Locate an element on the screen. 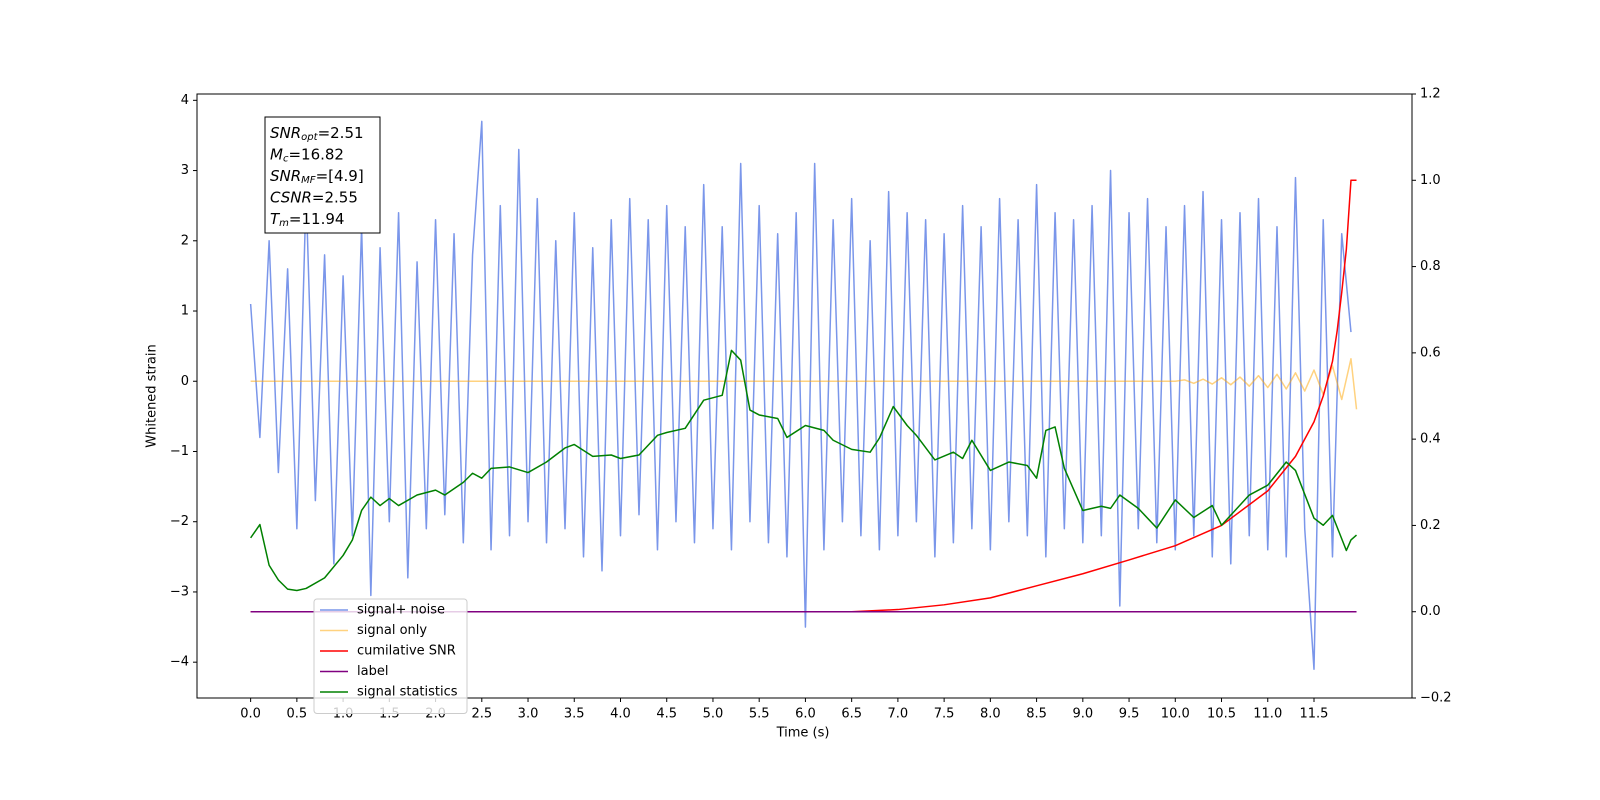  annotation-value: =2.51 is located at coordinates (341, 133).